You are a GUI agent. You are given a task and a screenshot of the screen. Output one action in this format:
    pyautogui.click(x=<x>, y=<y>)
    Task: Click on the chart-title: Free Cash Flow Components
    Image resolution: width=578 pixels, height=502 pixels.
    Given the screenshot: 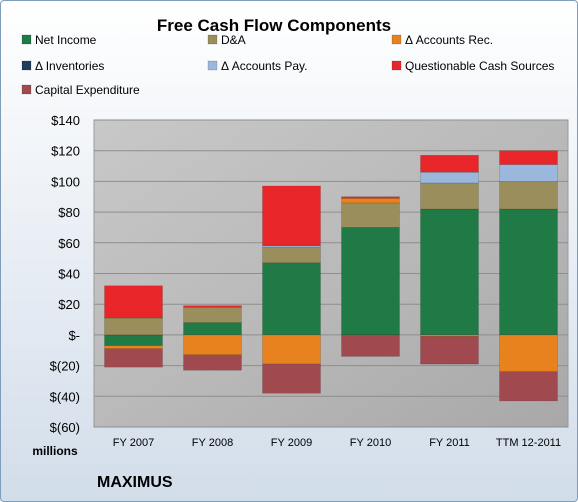 What is the action you would take?
    pyautogui.click(x=274, y=25)
    